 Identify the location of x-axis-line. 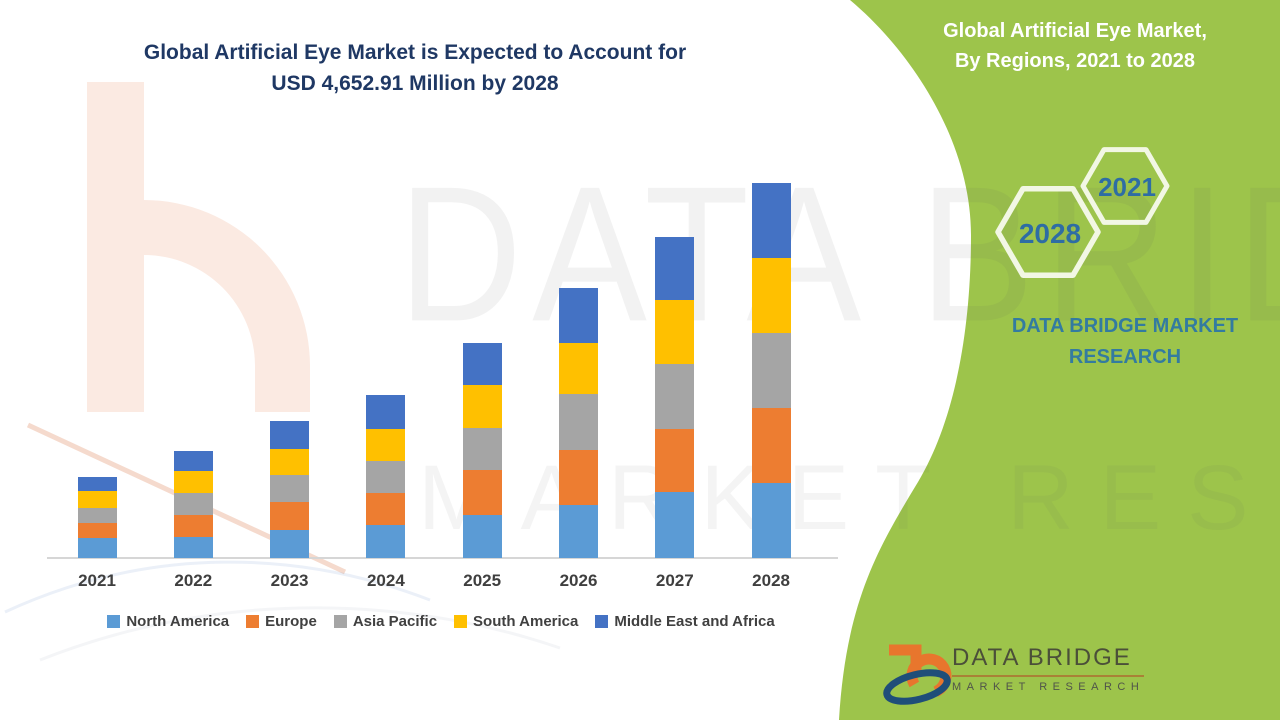
(442, 558).